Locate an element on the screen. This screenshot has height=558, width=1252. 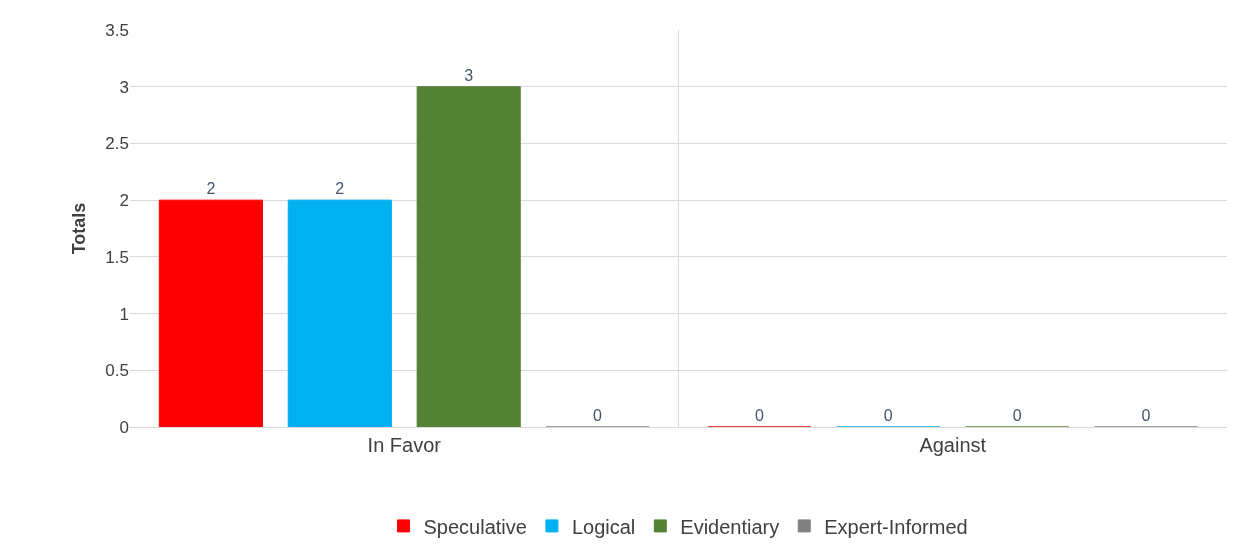
legend-label: Logical is located at coordinates (603, 526).